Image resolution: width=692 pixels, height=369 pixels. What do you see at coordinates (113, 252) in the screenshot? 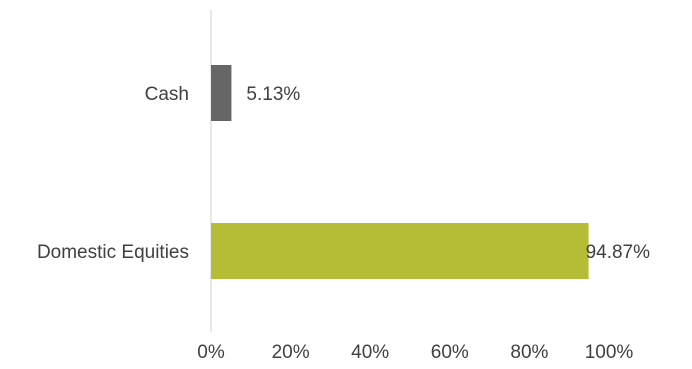
I see `category-label-domestic-equities: Domestic Equities` at bounding box center [113, 252].